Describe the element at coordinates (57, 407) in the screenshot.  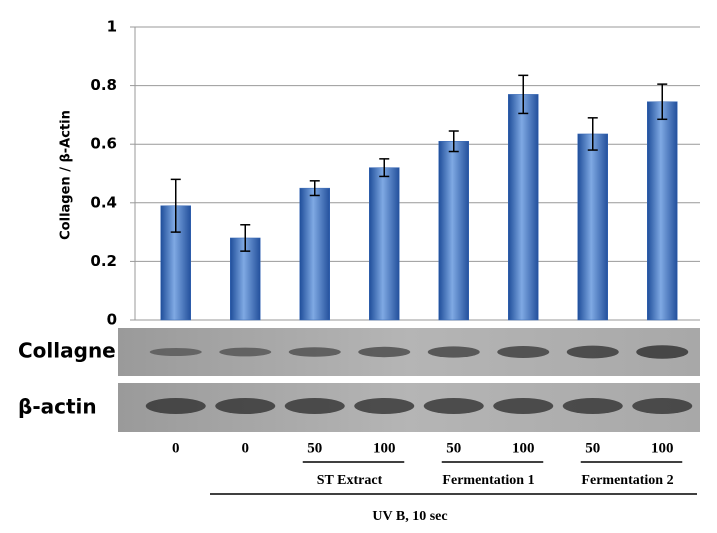
I see `blot-label: β-actin` at that location.